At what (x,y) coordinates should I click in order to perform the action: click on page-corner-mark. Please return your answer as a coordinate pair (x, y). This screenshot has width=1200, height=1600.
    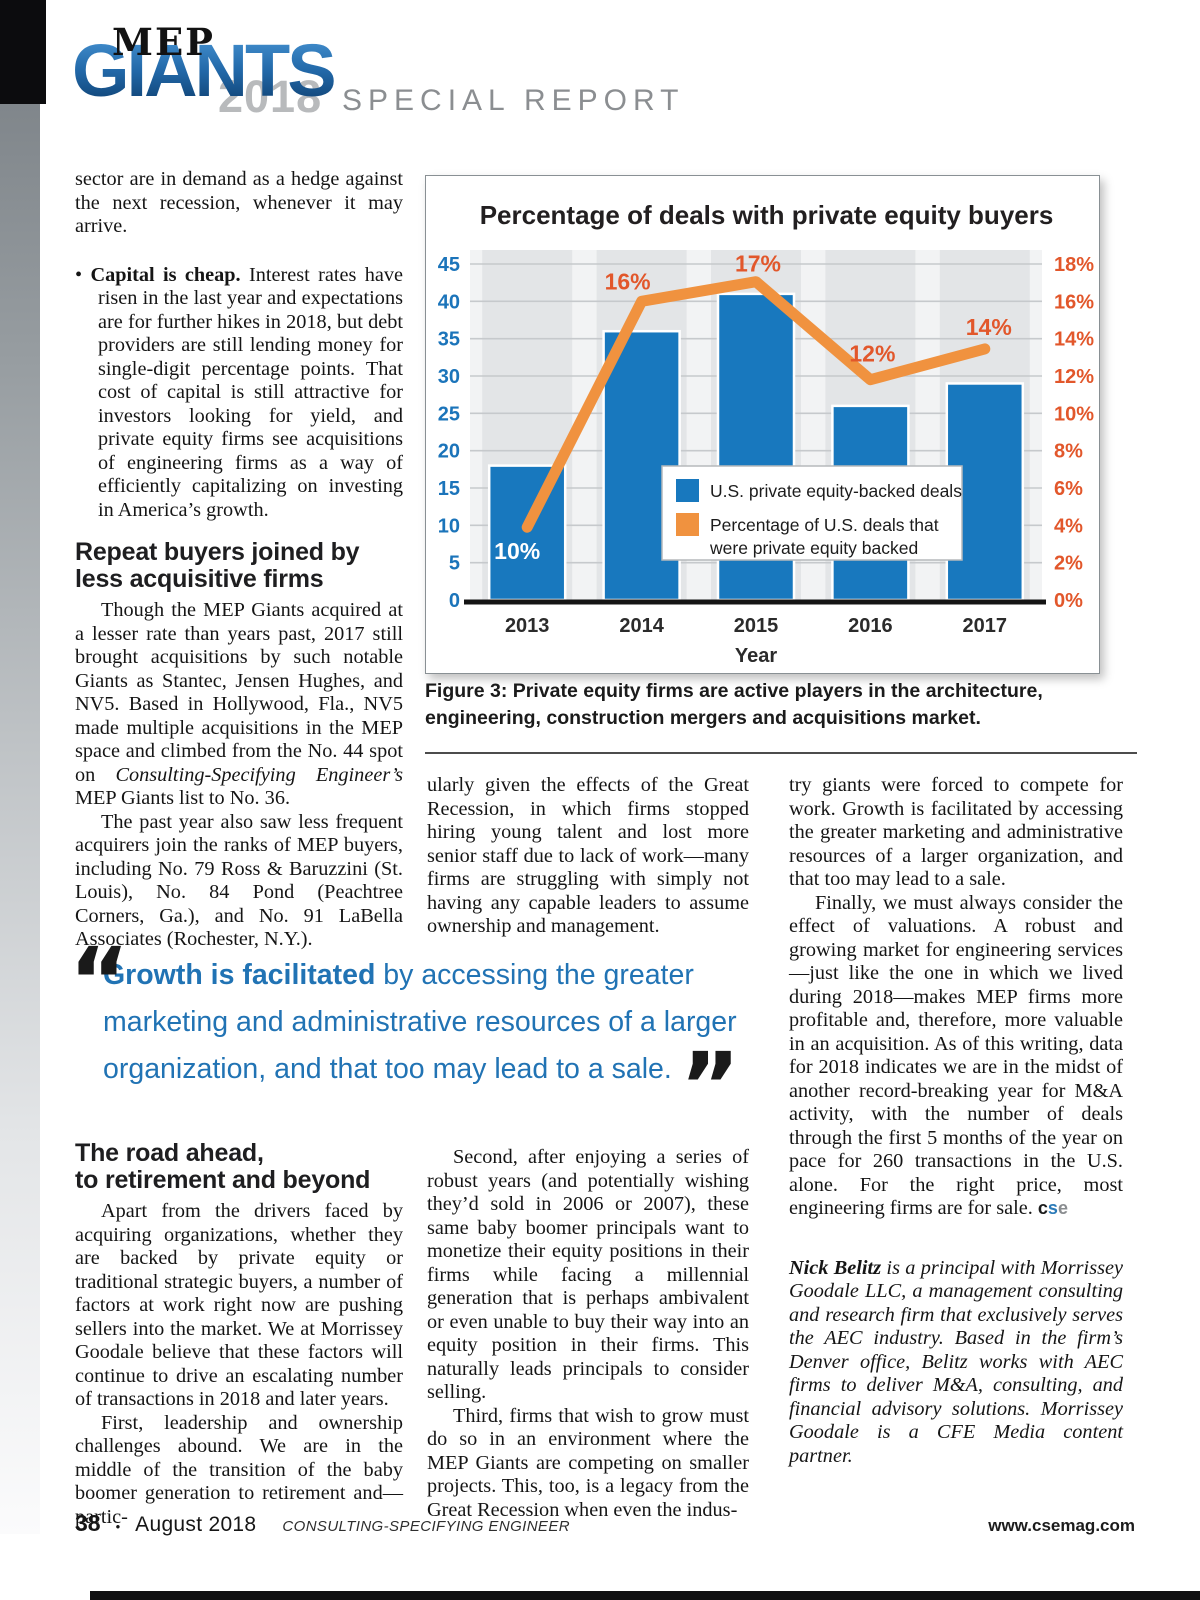
    Looking at the image, I should click on (23, 52).